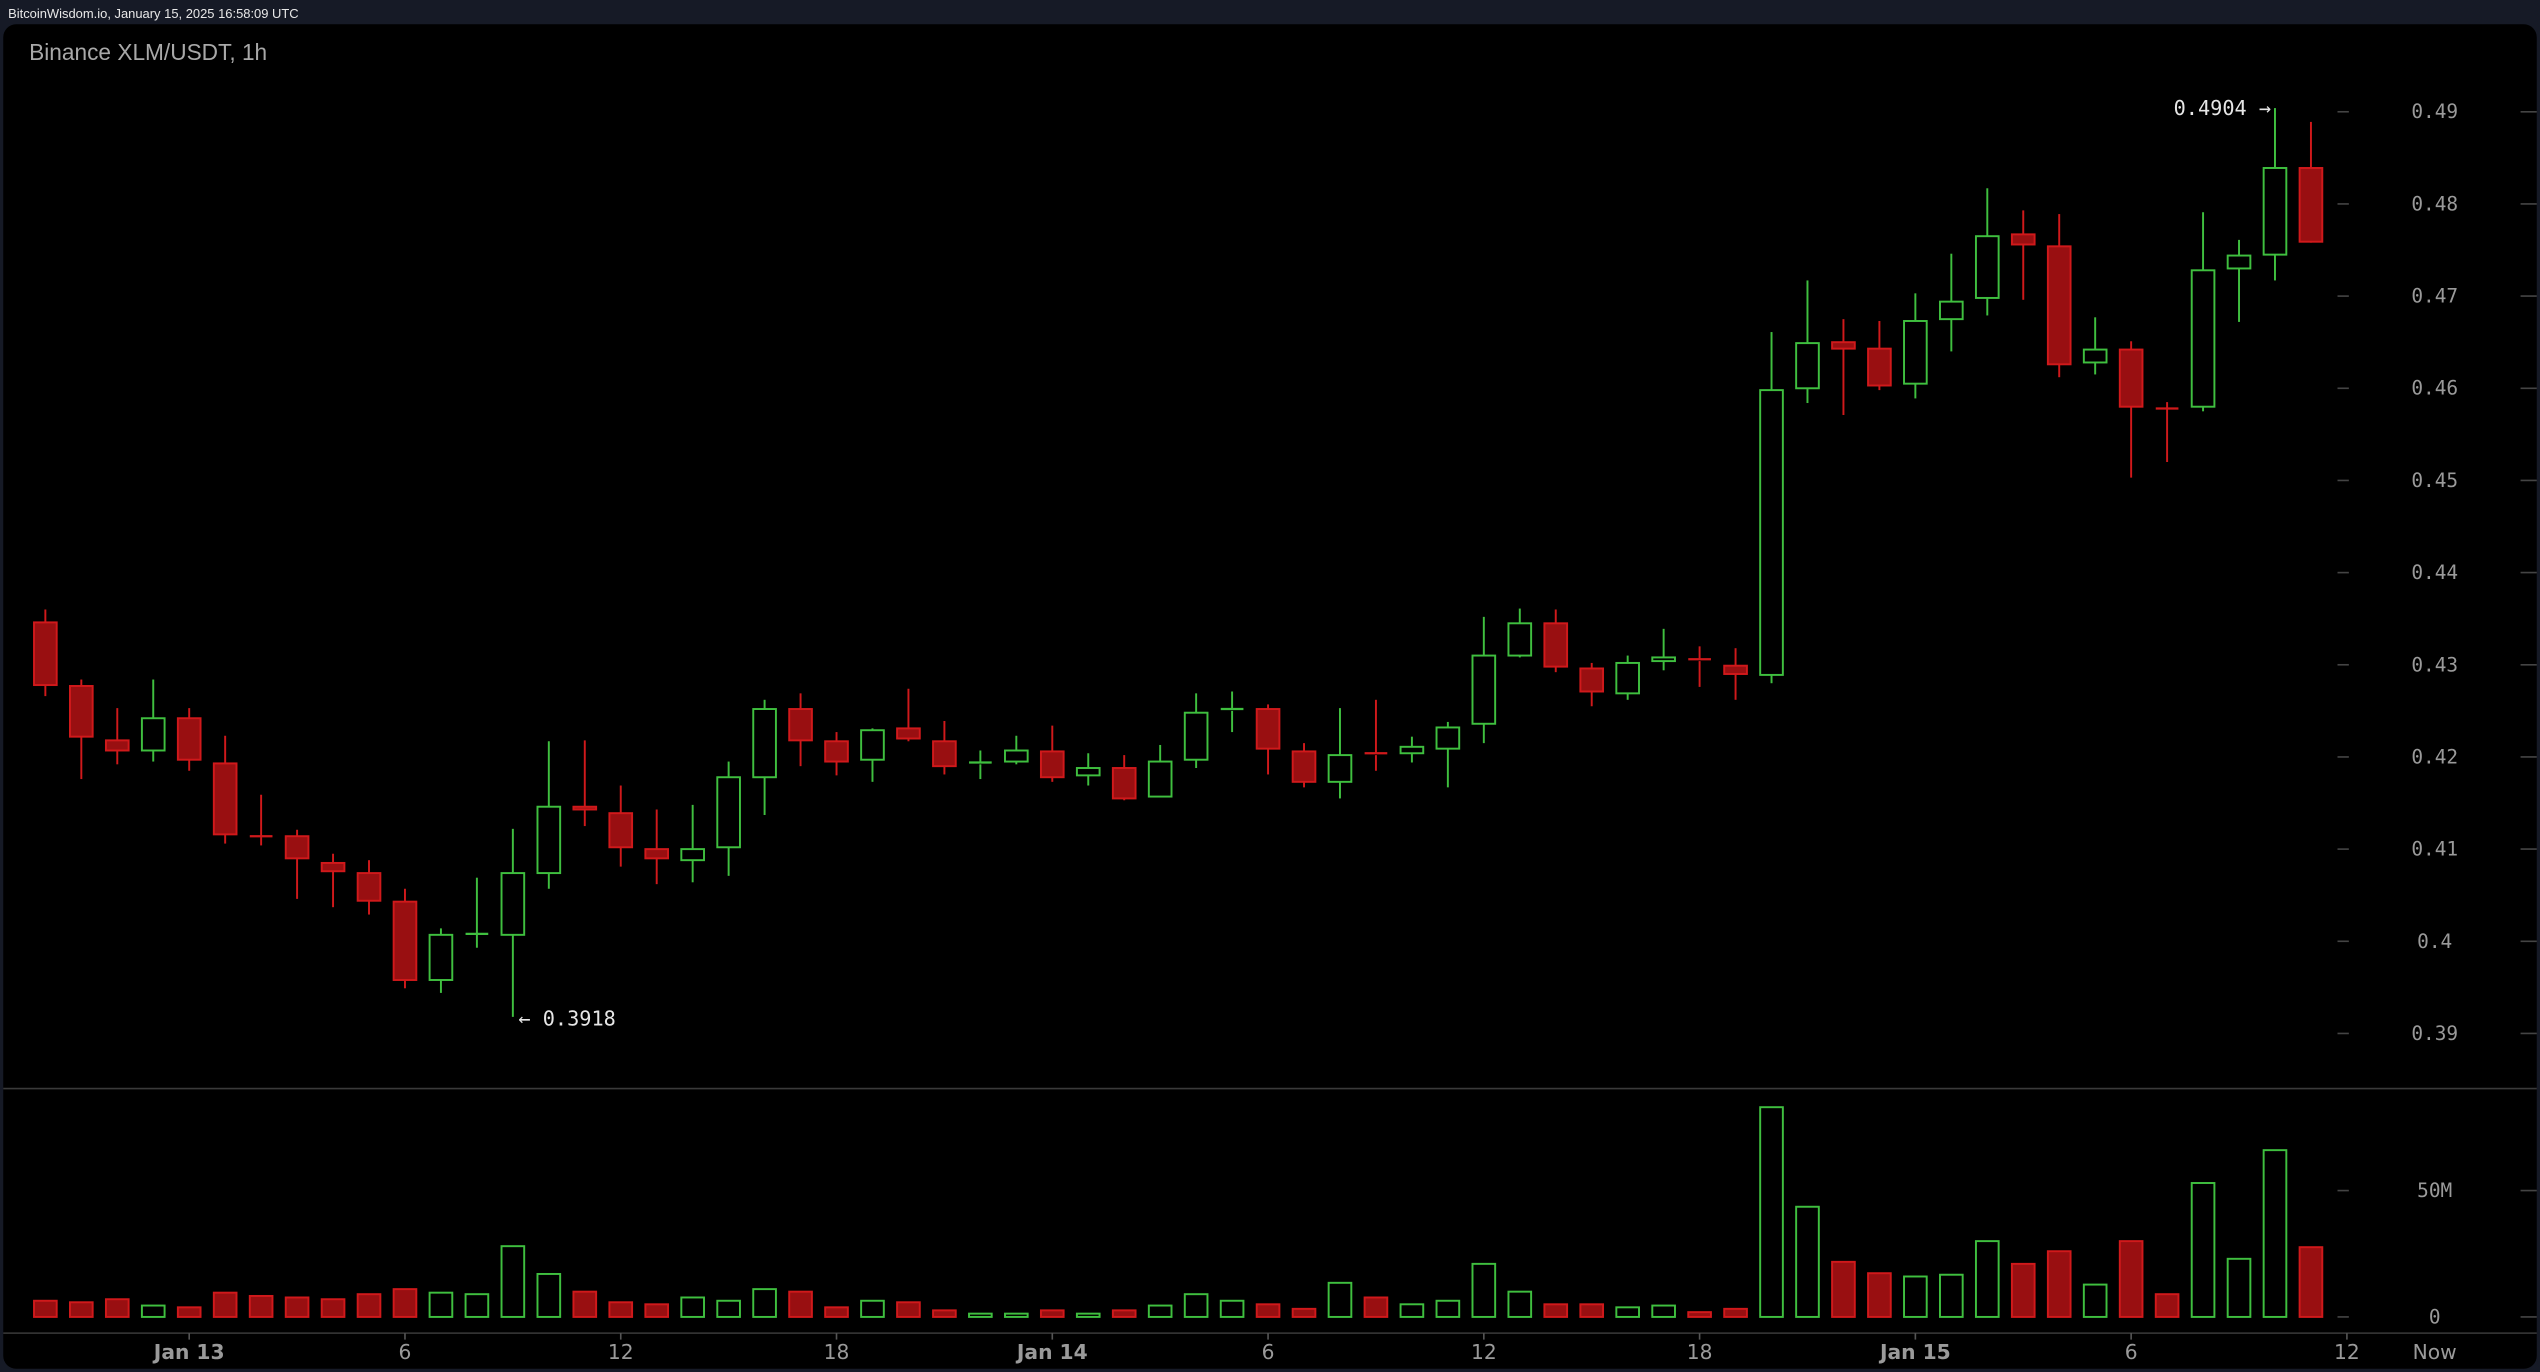  I want to click on x-tick-label: 12, so click(2347, 1352).